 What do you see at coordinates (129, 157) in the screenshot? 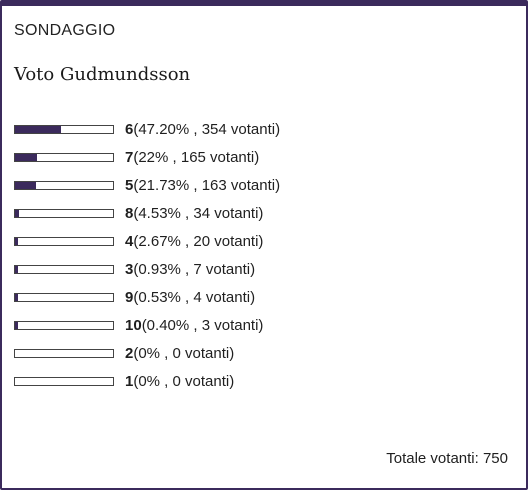
I see `option-number: 7` at bounding box center [129, 157].